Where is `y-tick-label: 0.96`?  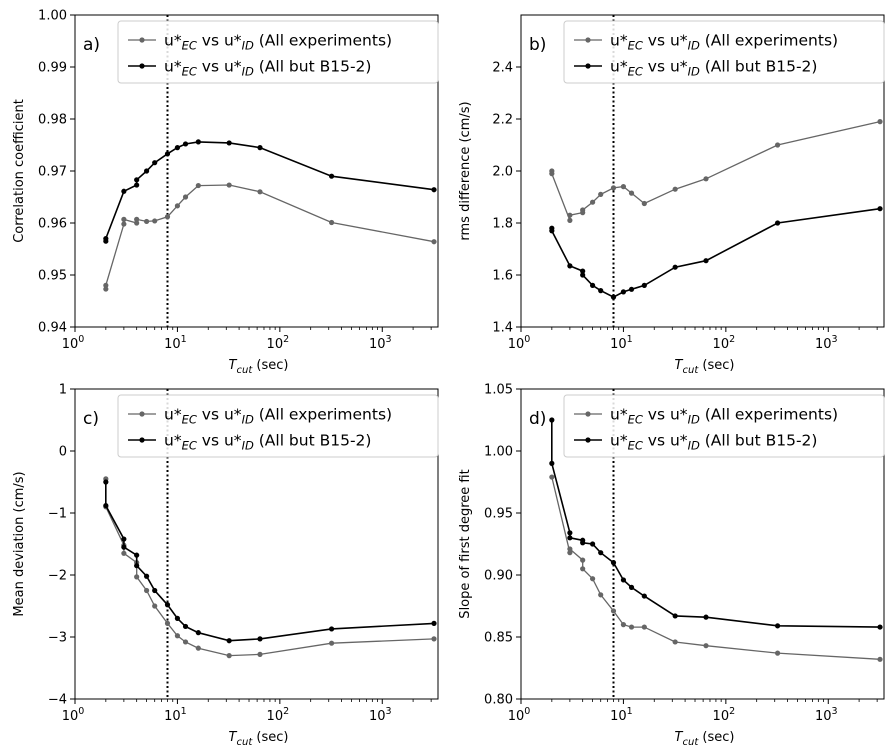 y-tick-label: 0.96 is located at coordinates (52, 224).